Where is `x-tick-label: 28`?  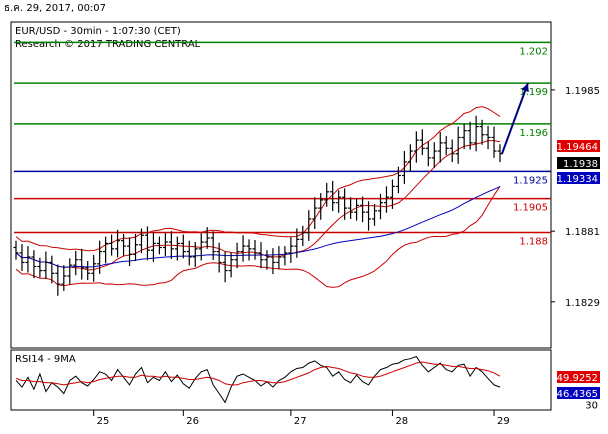 x-tick-label: 28 is located at coordinates (401, 421).